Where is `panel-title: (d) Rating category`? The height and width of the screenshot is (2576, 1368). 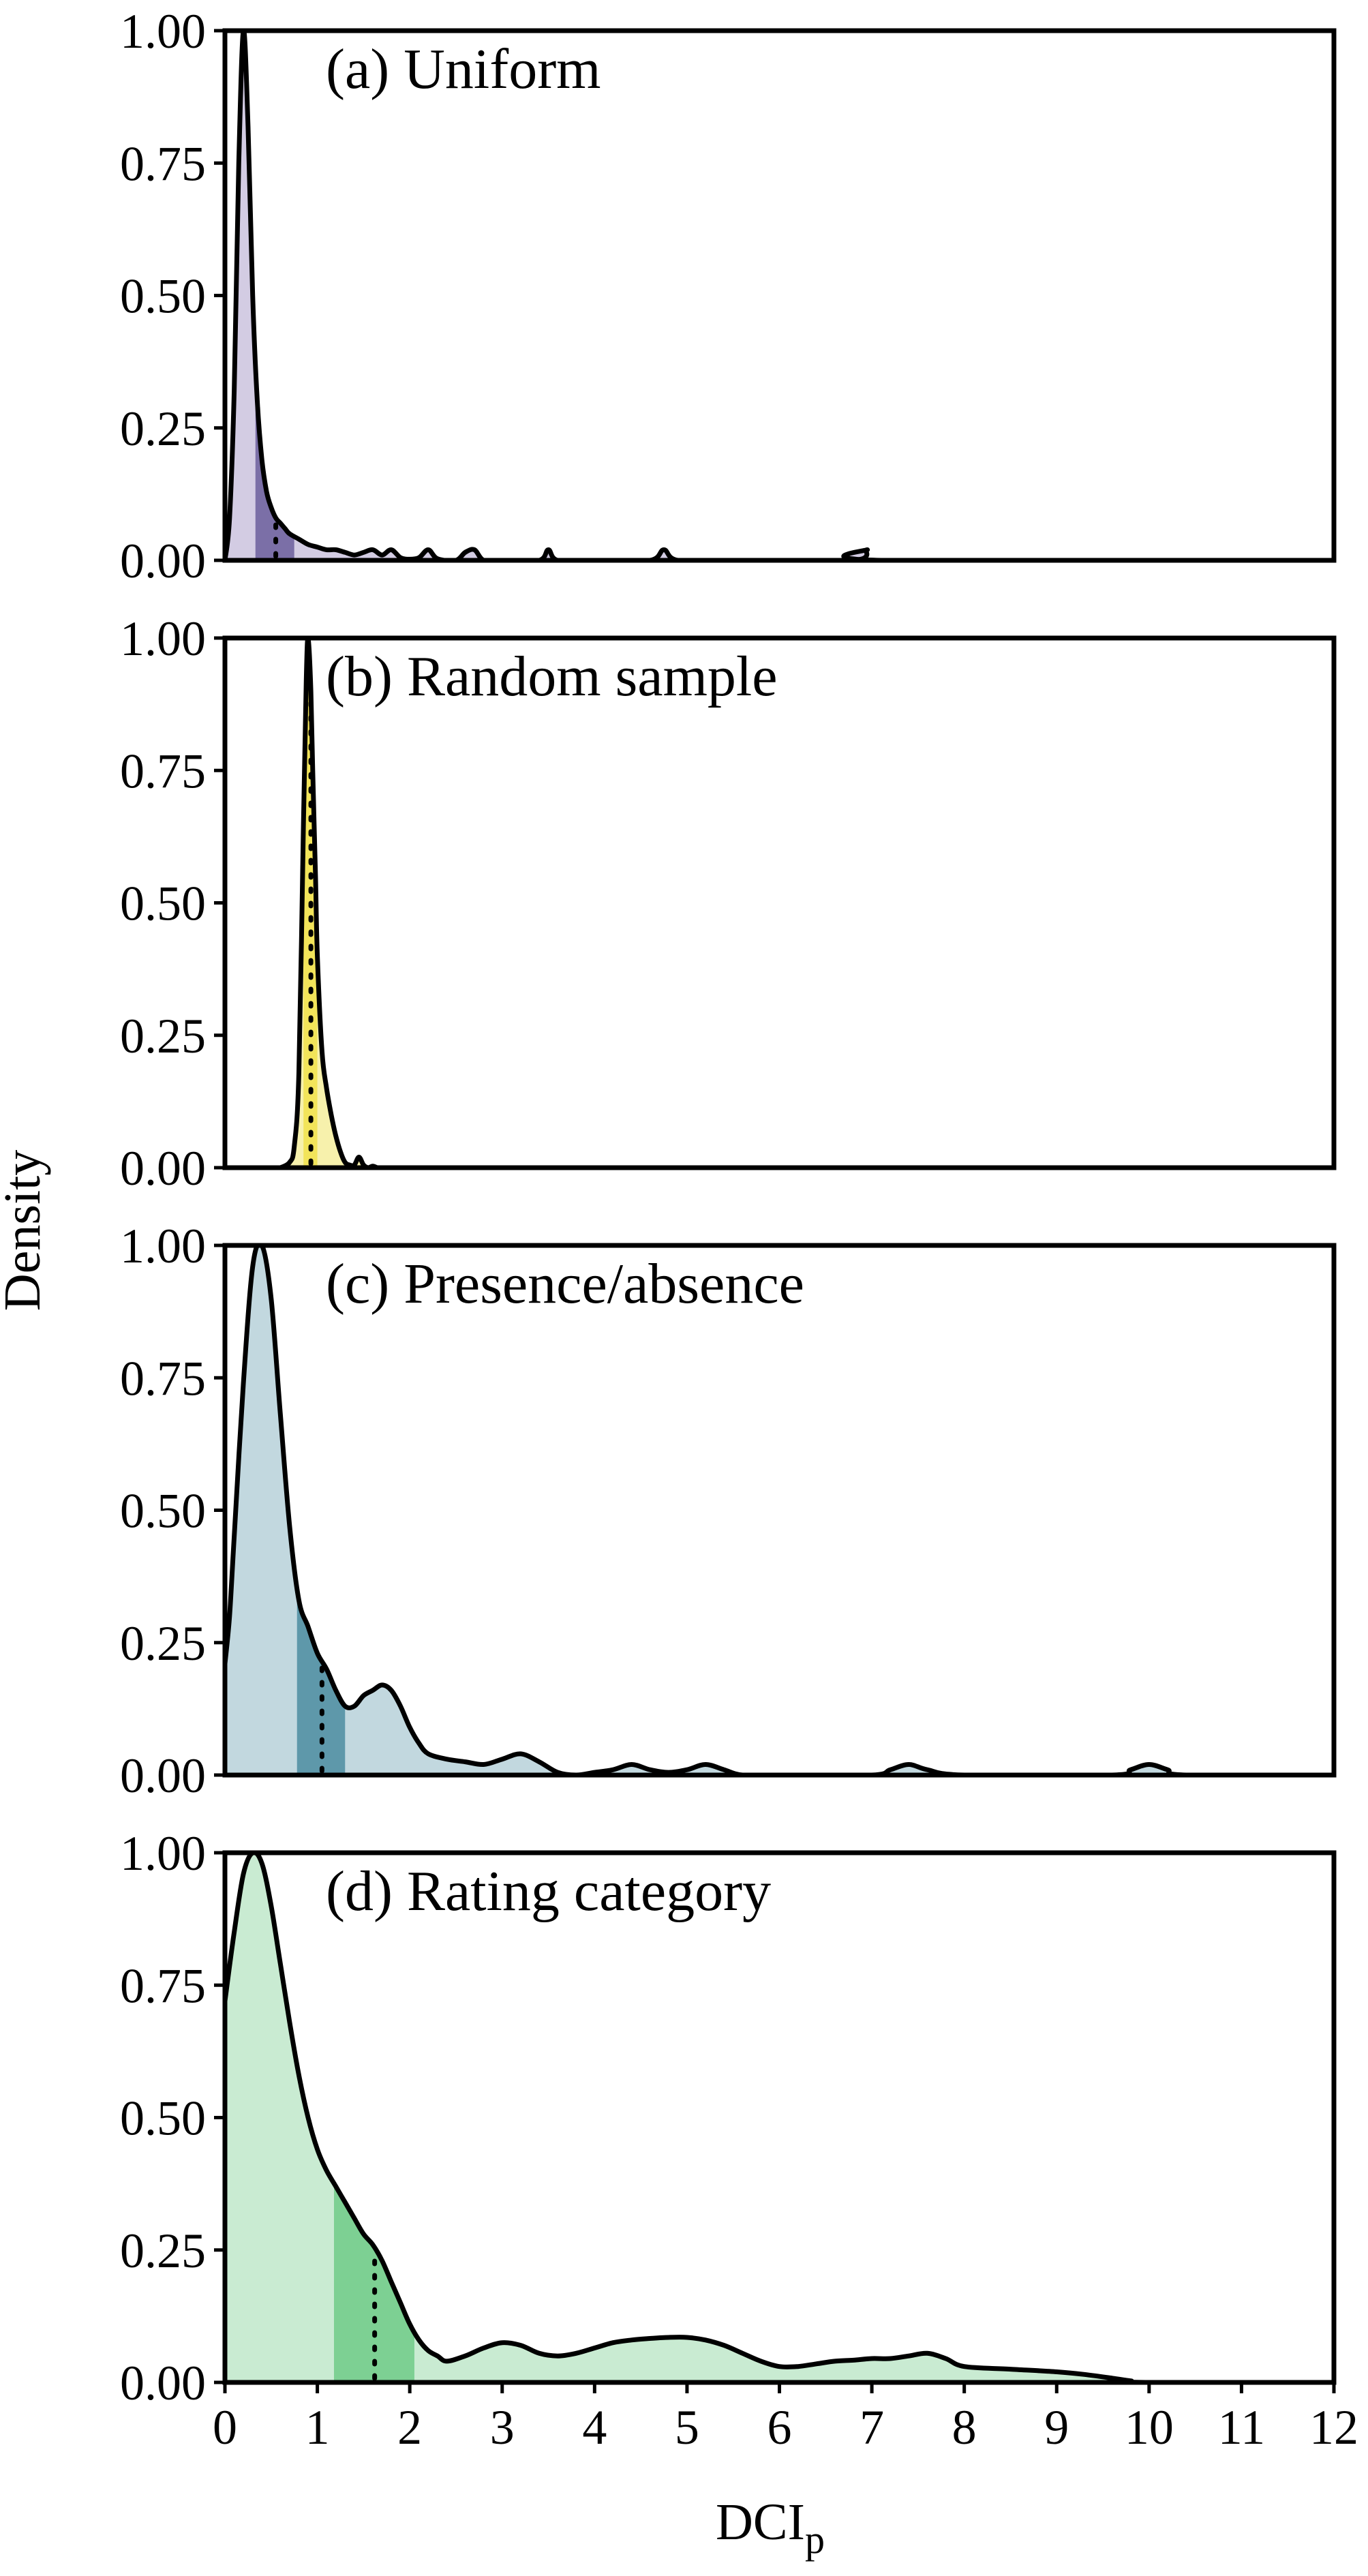
panel-title: (d) Rating category is located at coordinates (548, 1891).